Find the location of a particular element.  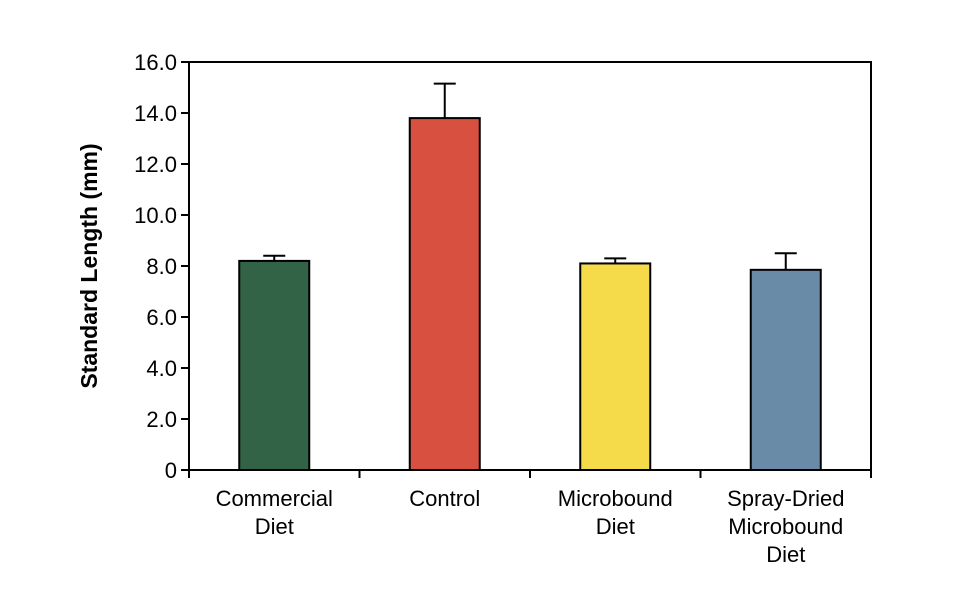

y-tick-label: 2.0 is located at coordinates (161, 419).